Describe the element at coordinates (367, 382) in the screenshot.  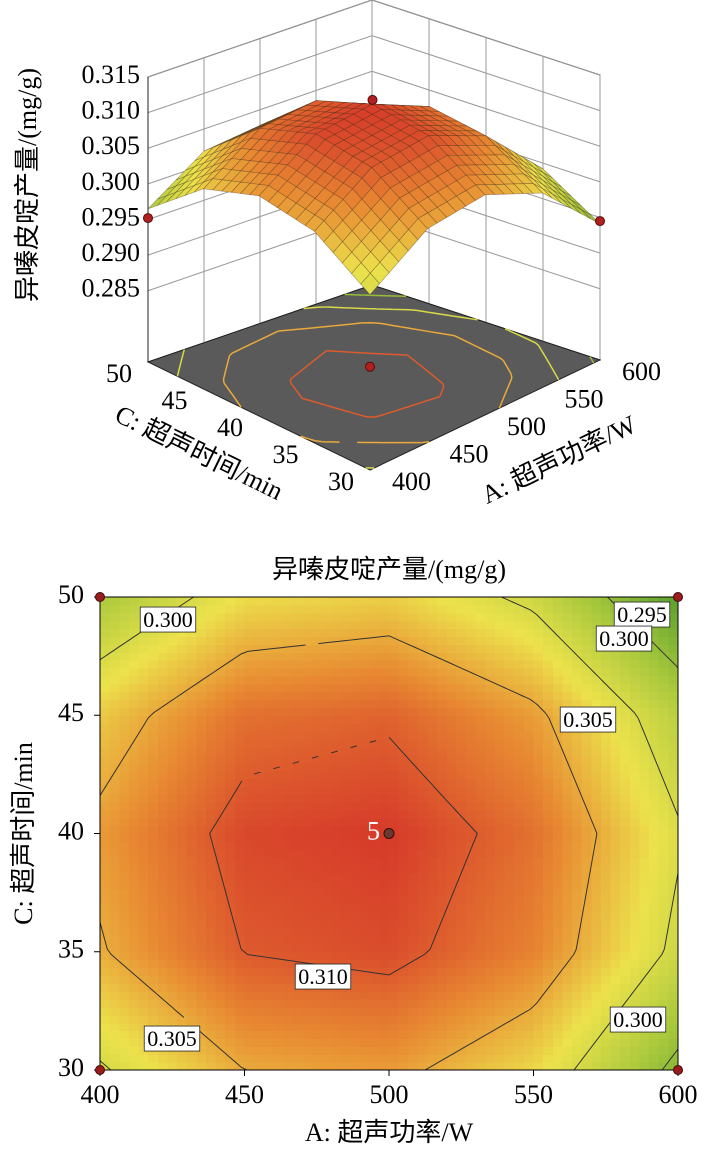
I see `floor-contour` at that location.